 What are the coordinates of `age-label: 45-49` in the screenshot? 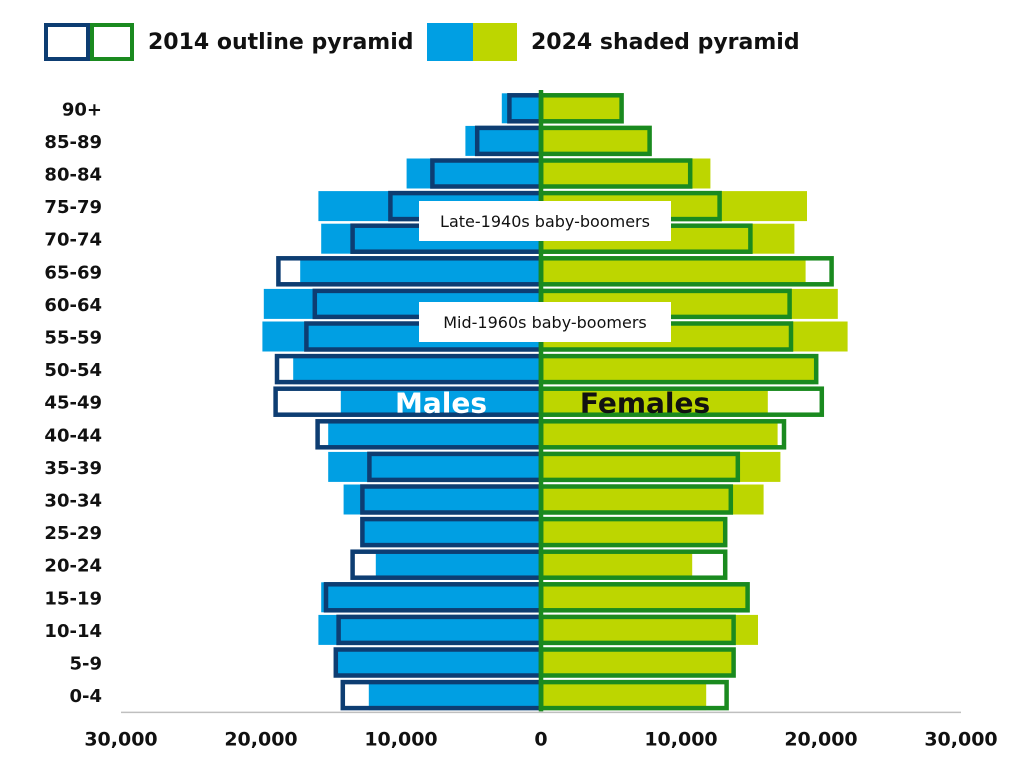 It's located at (73, 403).